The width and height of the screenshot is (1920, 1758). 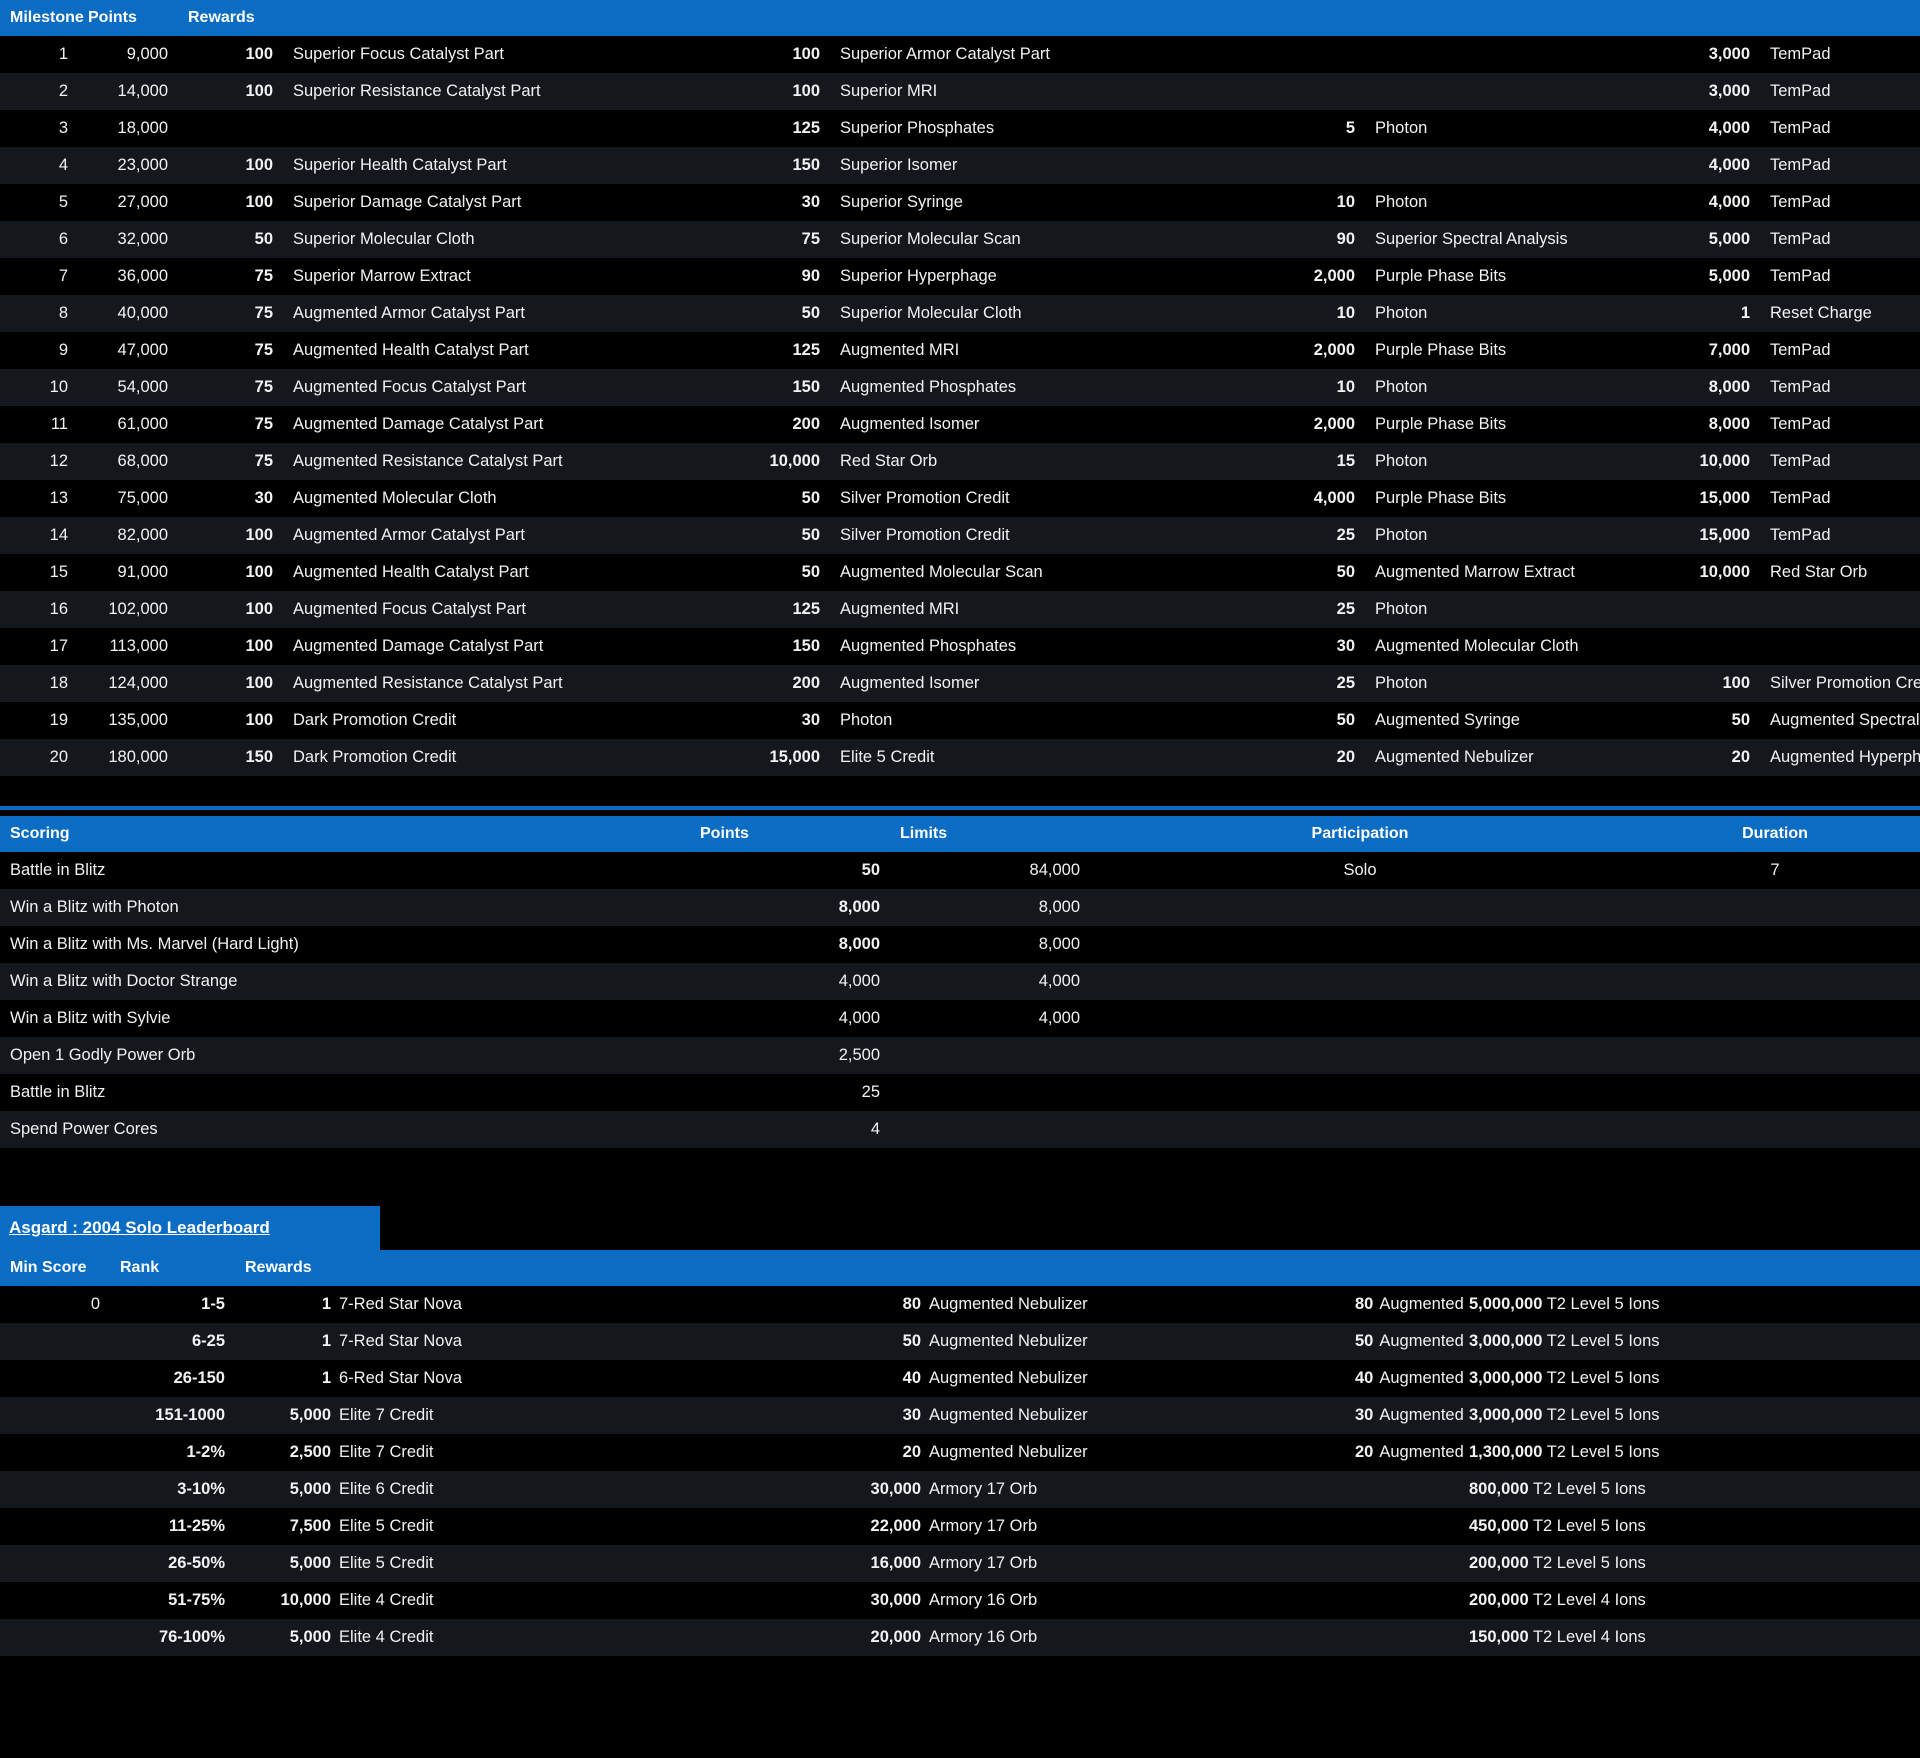 What do you see at coordinates (418, 424) in the screenshot?
I see `reward-1-name: Augmented Damage Catalyst Part` at bounding box center [418, 424].